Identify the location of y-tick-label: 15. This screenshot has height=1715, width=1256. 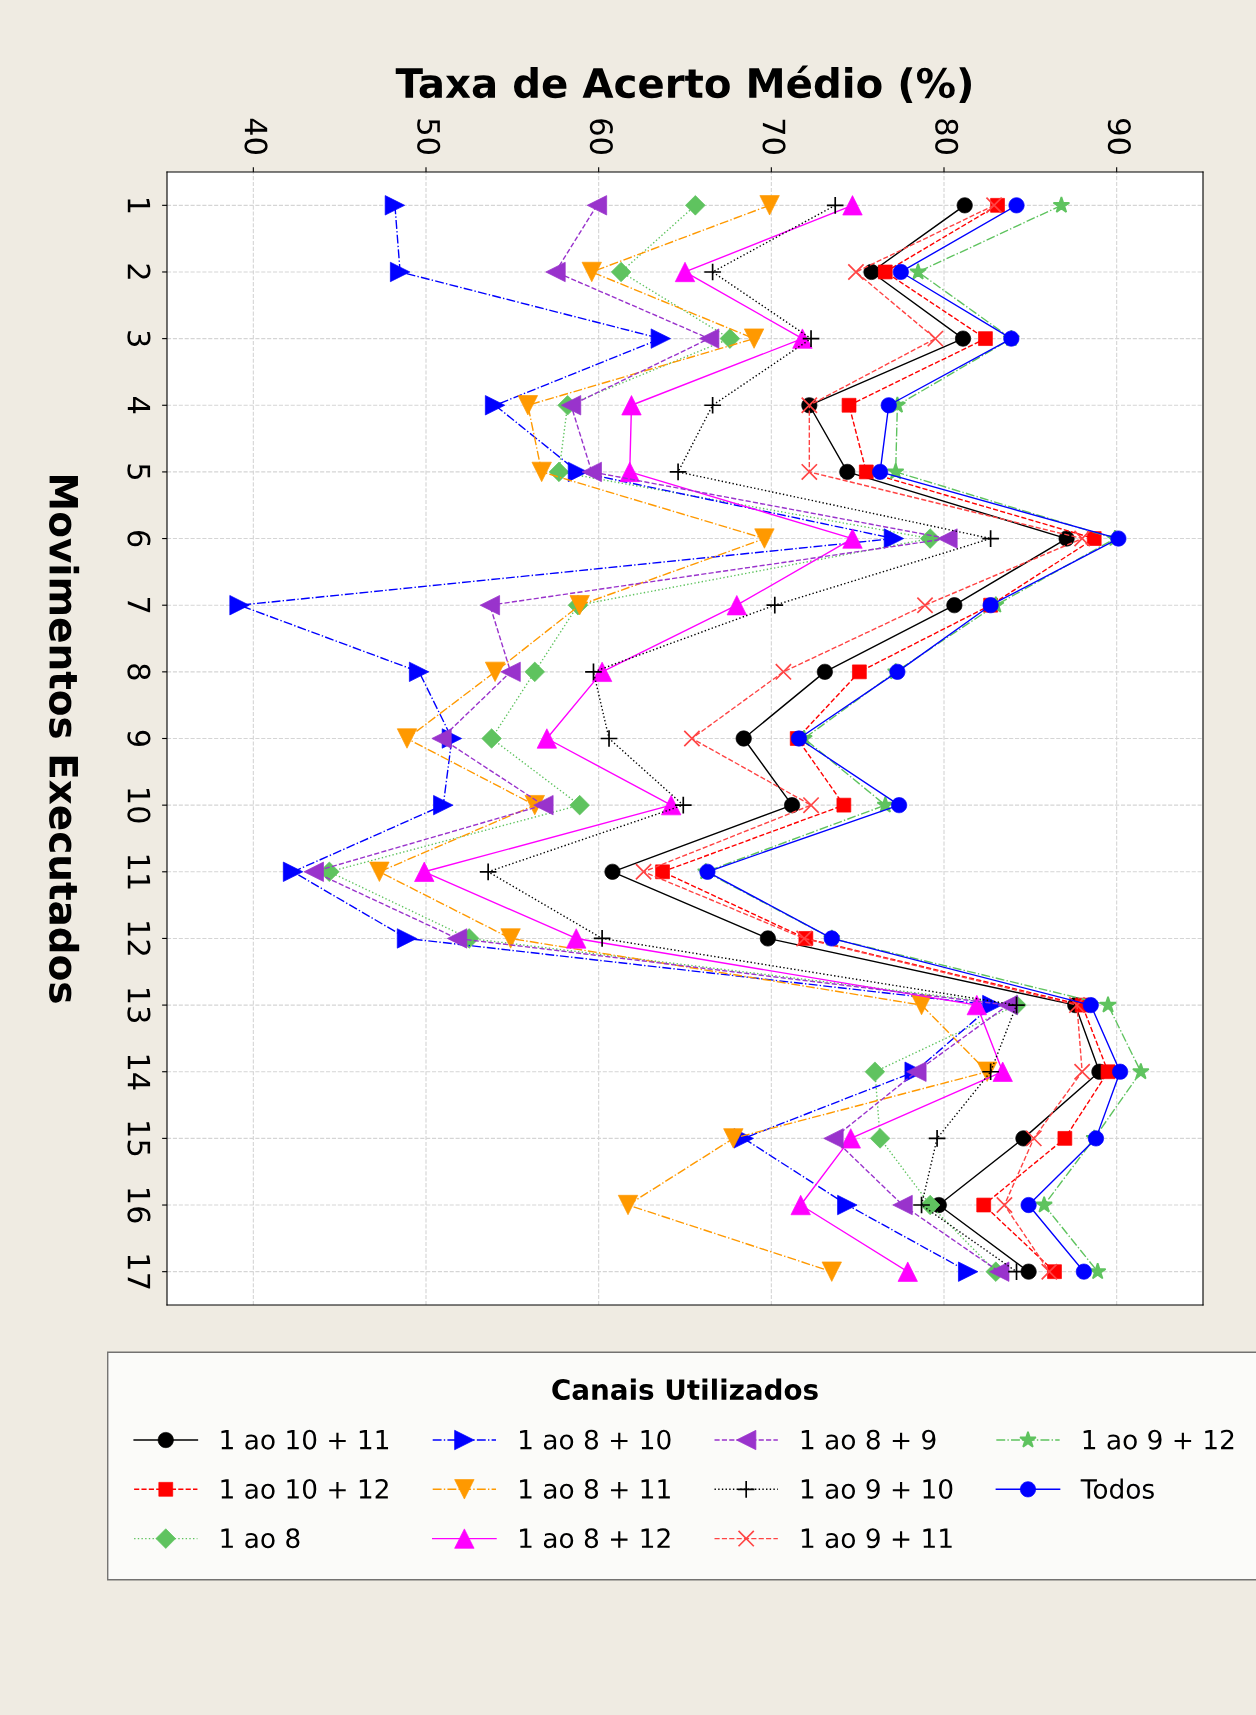
(139, 1139).